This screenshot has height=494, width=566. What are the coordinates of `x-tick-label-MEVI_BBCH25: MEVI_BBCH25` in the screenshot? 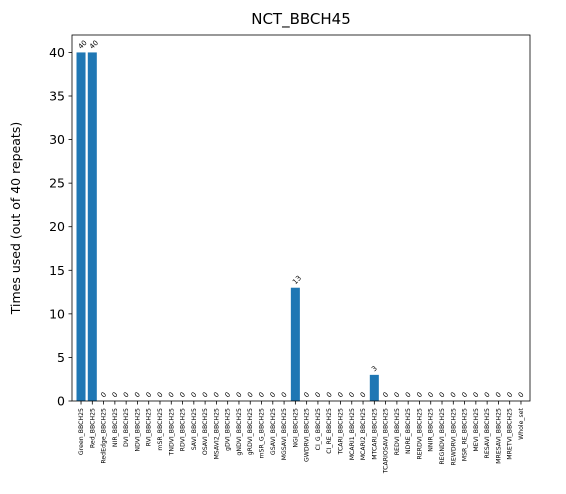 It's located at (476, 430).